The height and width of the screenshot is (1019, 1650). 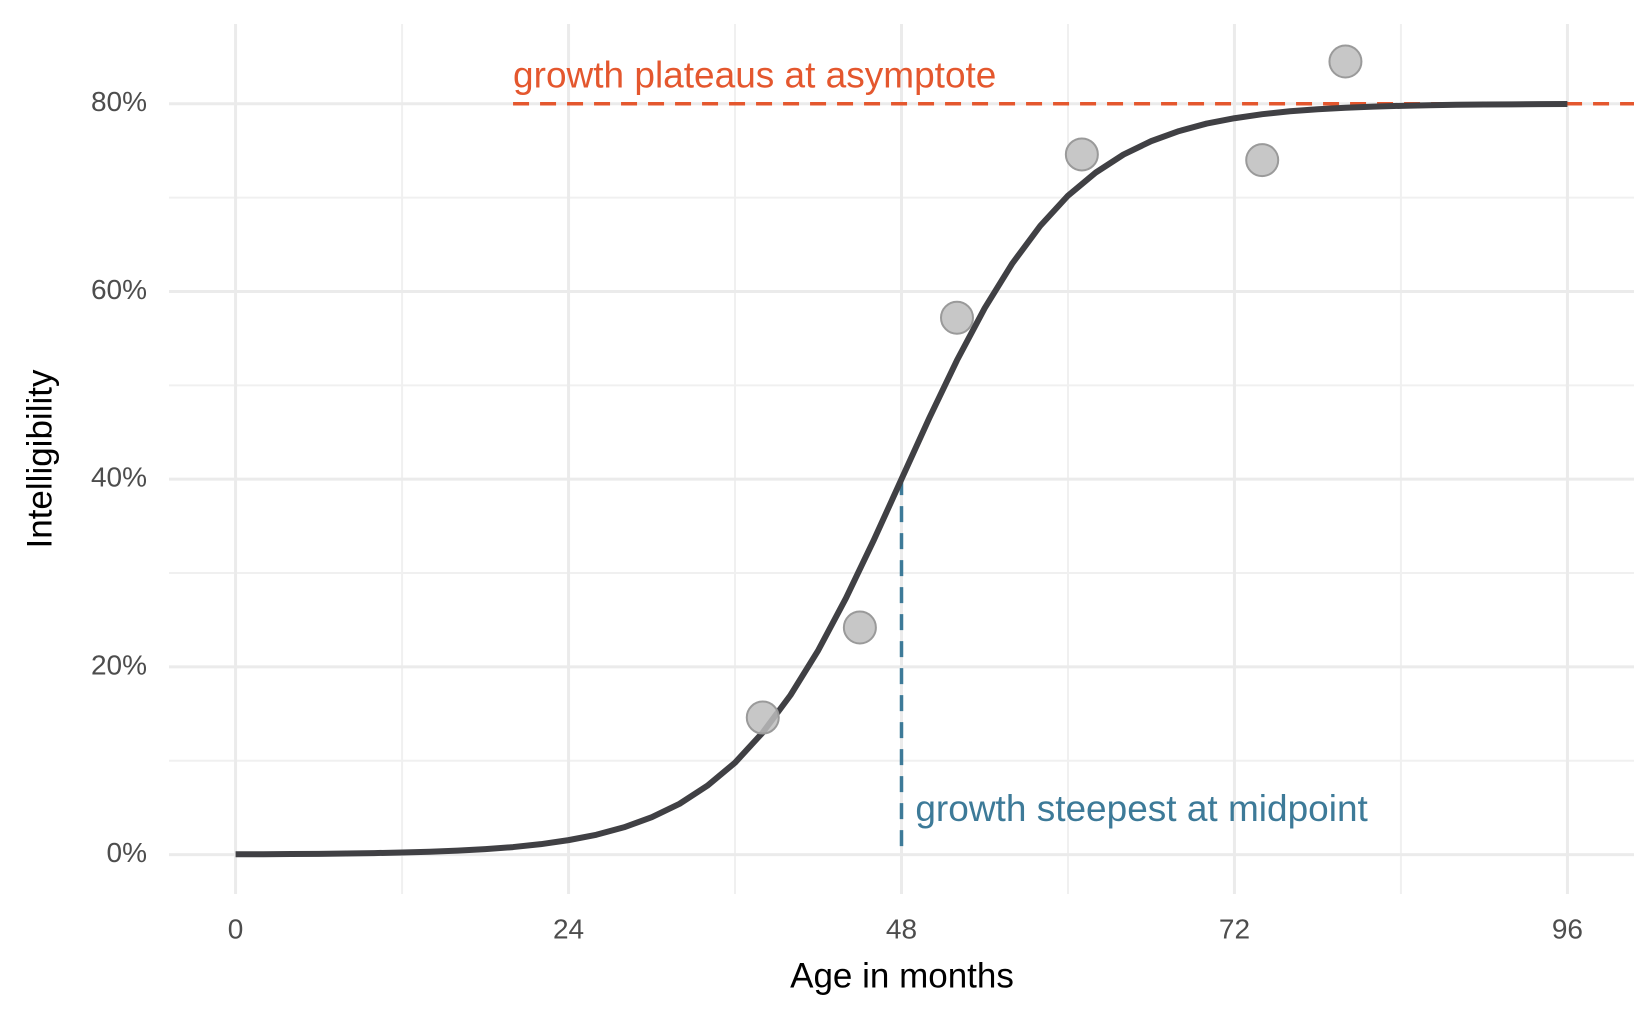 What do you see at coordinates (127, 852) in the screenshot?
I see `y-tick-label: 0%` at bounding box center [127, 852].